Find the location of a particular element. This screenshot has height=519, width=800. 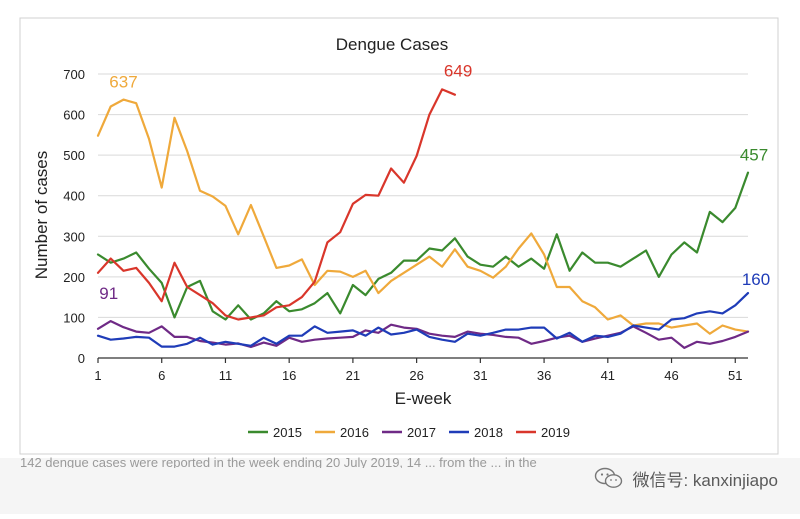

y-tick-label: 400 is located at coordinates (74, 196).